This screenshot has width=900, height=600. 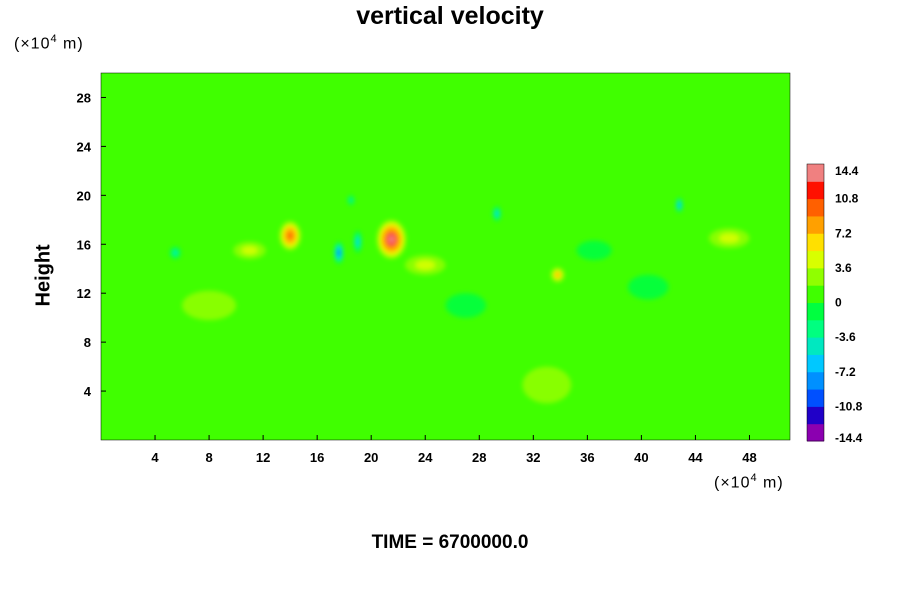 I want to click on x-tick-label: 32, so click(x=533, y=457).